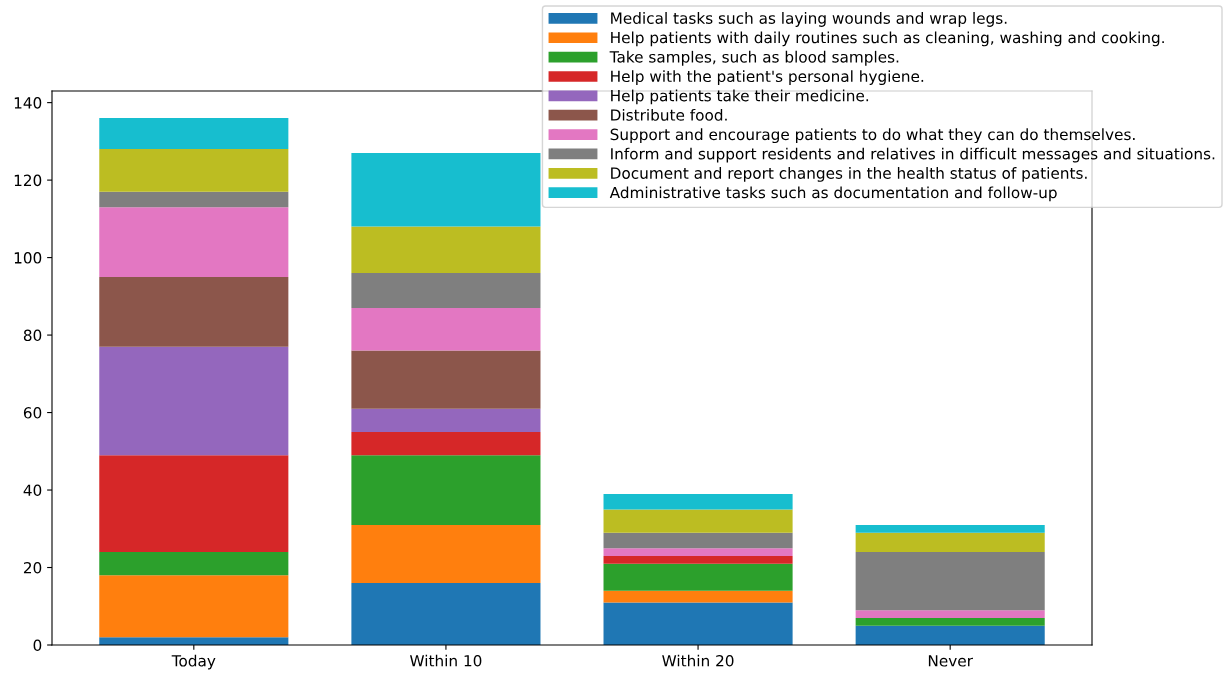 This screenshot has width=1225, height=679. What do you see at coordinates (913, 155) in the screenshot?
I see `legend-label: Inform and support residents and relatives in difficult messages and situations.` at bounding box center [913, 155].